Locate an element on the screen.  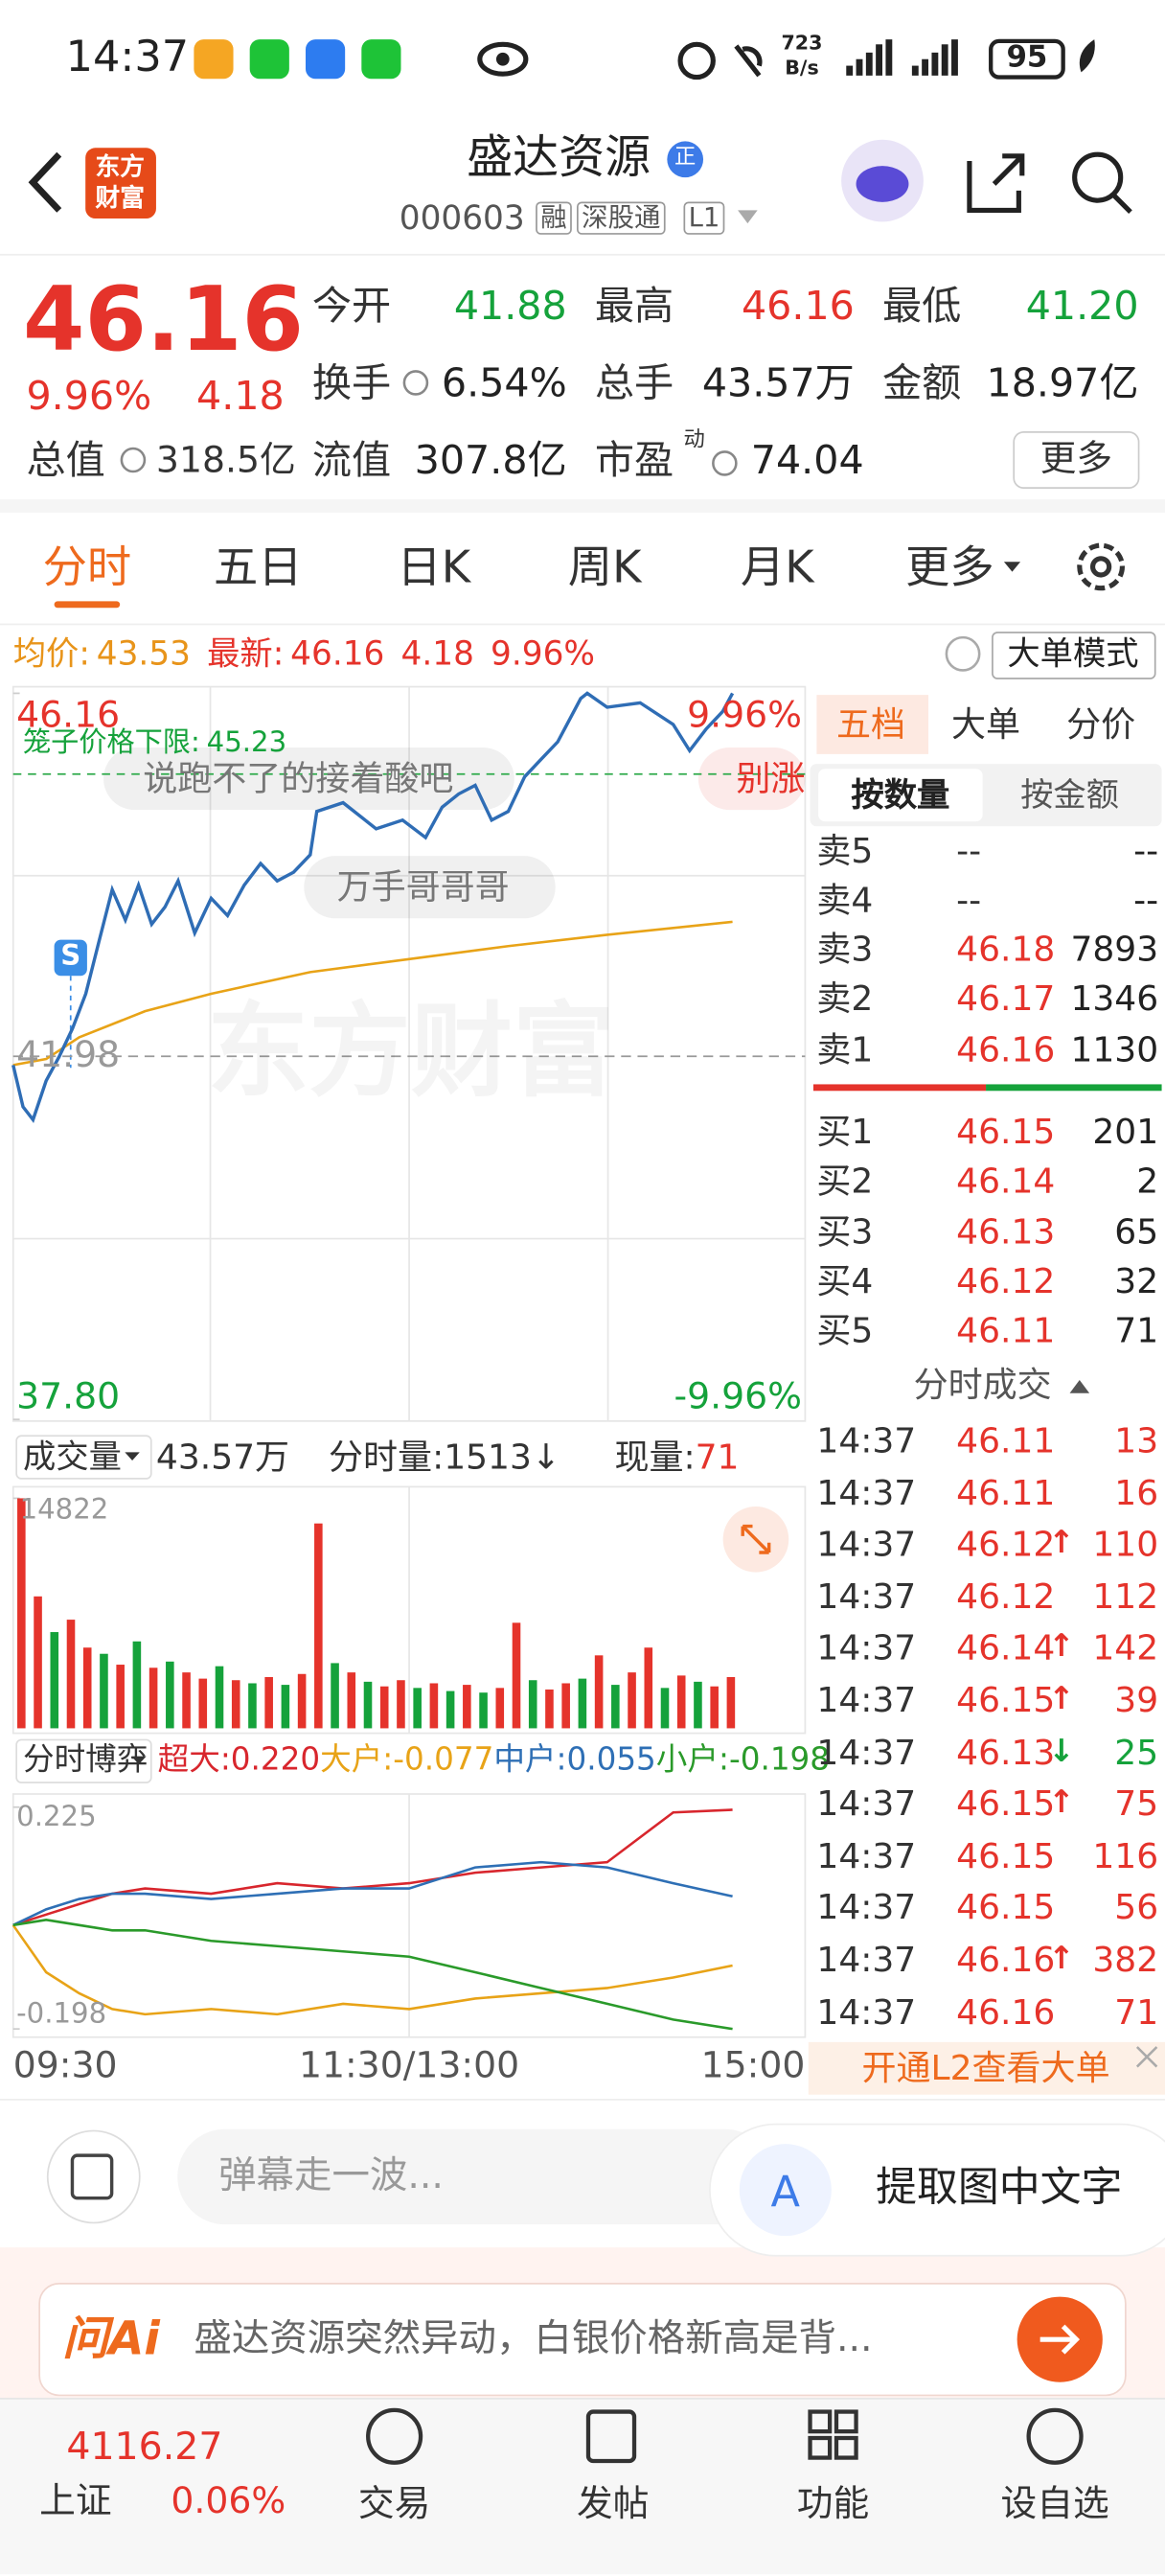
ai-box is located at coordinates (582, 2340).